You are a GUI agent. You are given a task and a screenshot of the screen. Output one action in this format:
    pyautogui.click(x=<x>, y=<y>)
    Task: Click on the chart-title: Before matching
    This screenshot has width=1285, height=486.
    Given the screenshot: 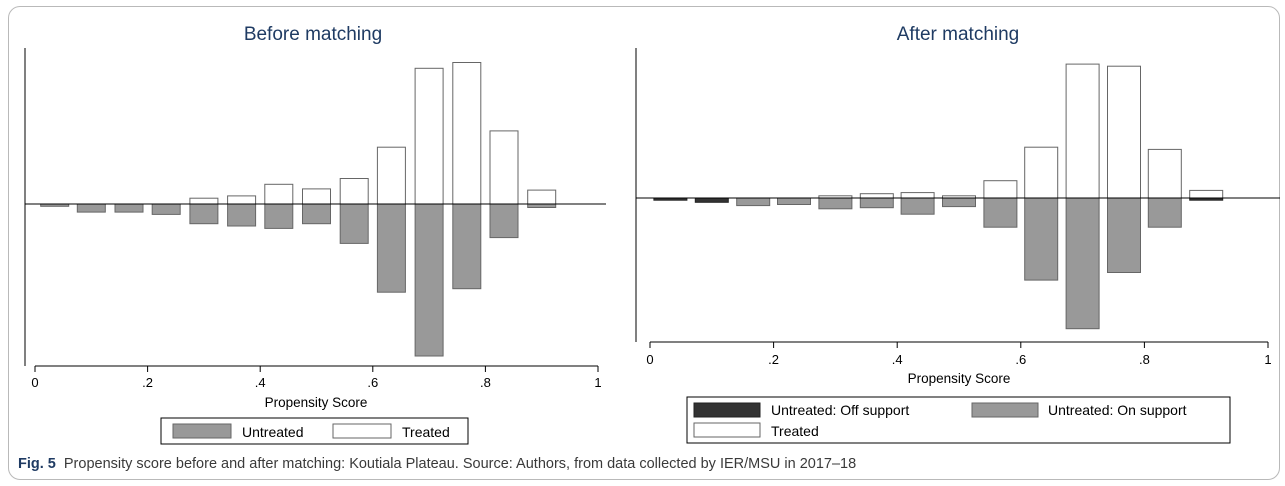 What is the action you would take?
    pyautogui.click(x=313, y=34)
    